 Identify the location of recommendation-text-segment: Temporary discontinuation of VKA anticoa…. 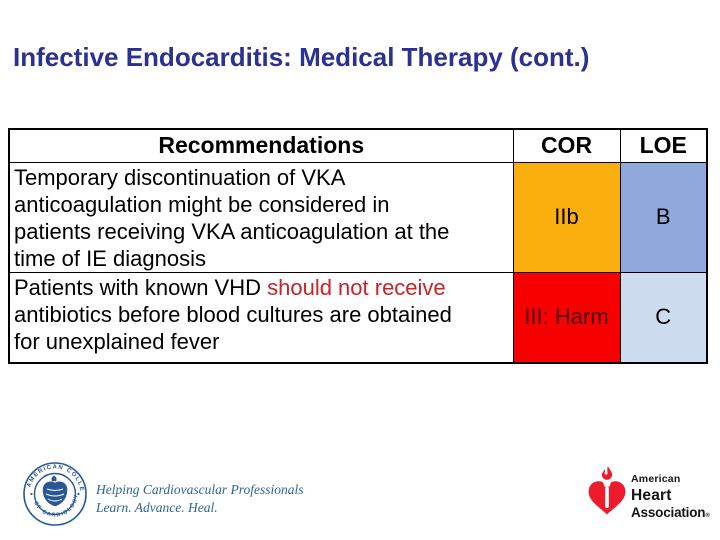
(232, 217).